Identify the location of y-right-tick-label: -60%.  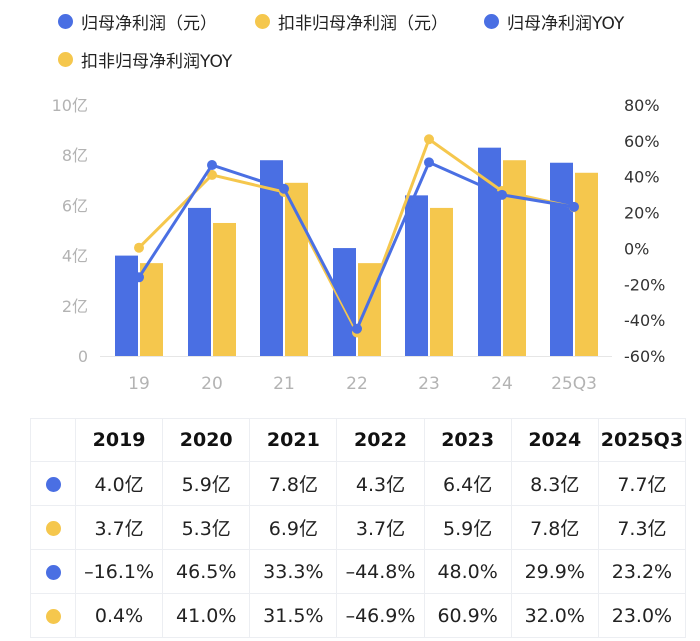
(644, 356).